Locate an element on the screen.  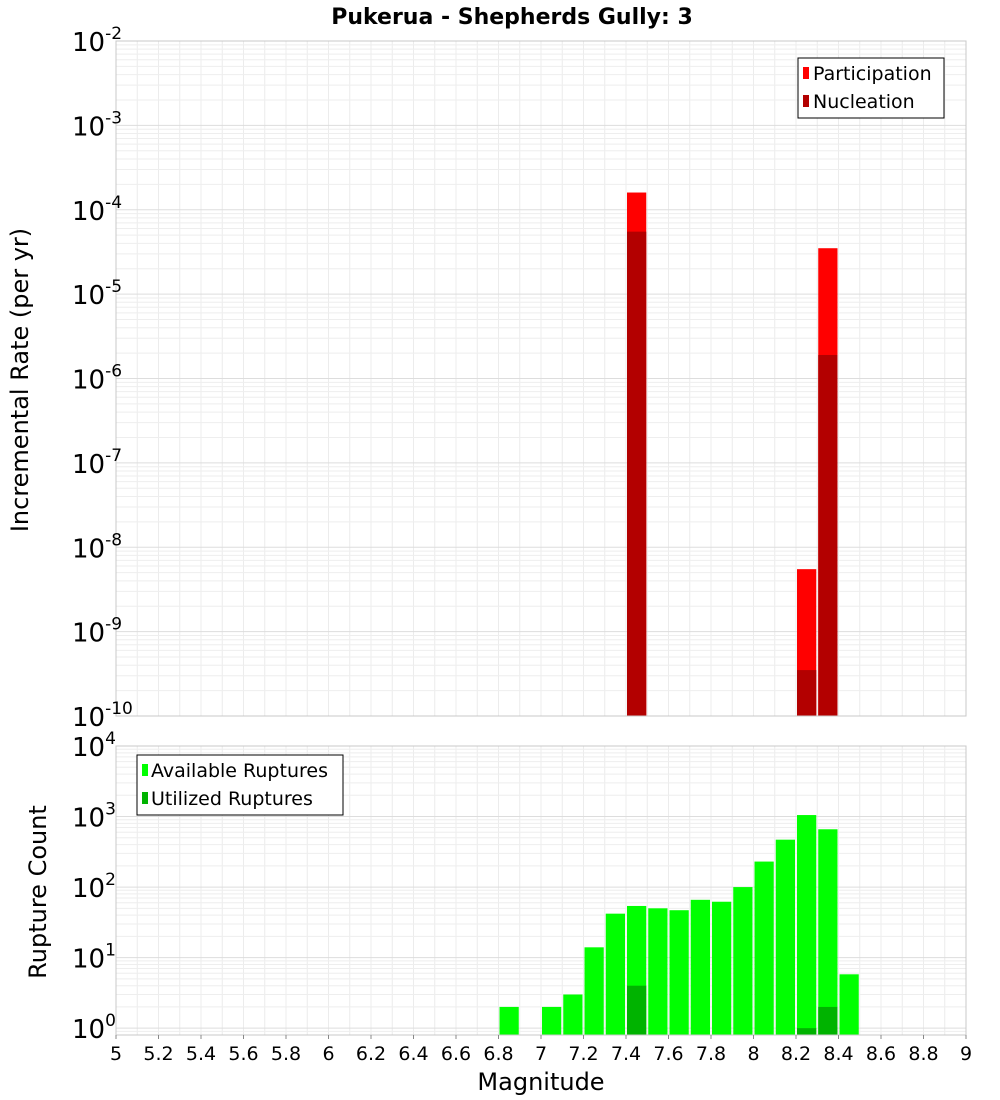
bottom-y-axis-label: Rupture Count is located at coordinates (38, 892).